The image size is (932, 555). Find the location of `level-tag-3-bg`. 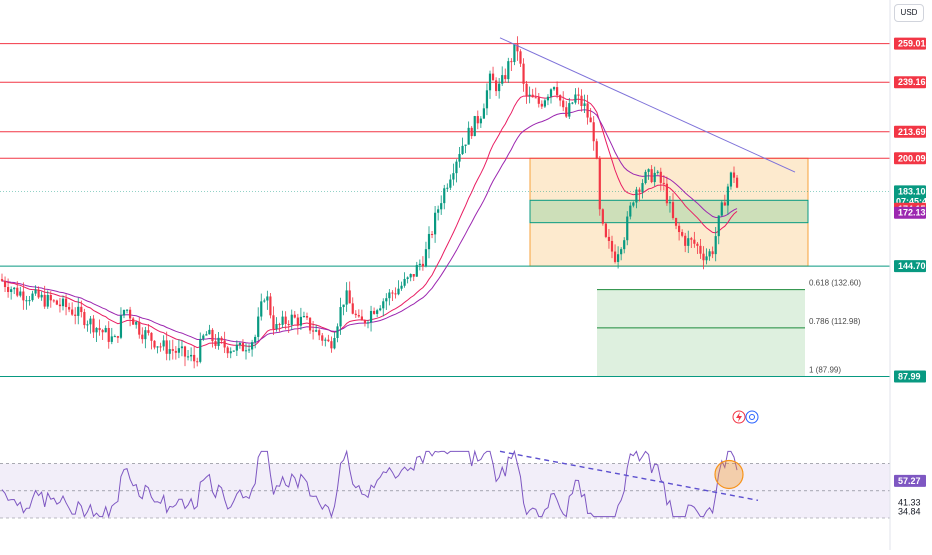

level-tag-3-bg is located at coordinates (910, 158).